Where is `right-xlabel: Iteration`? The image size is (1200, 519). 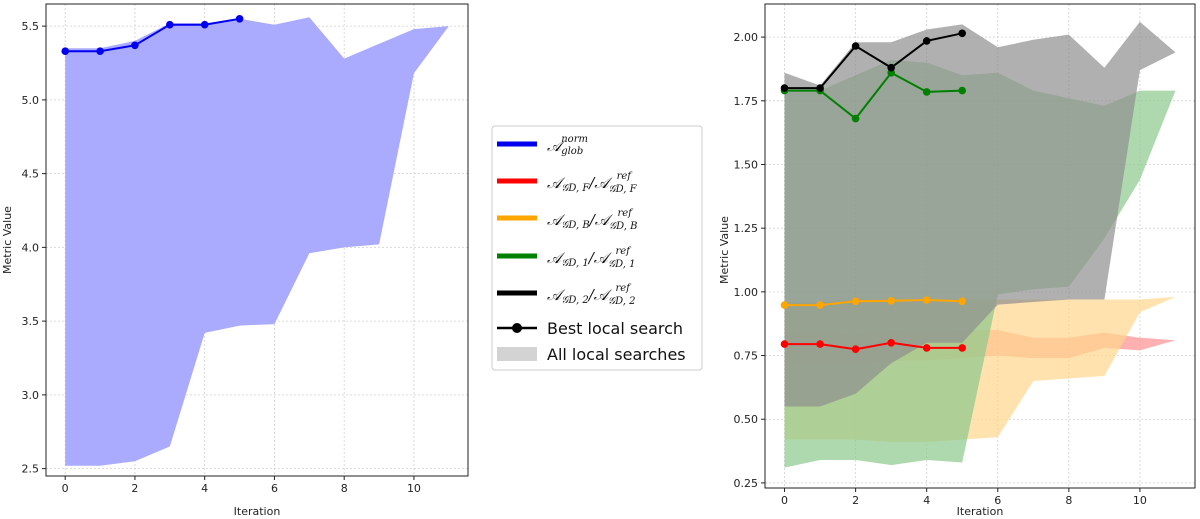 right-xlabel: Iteration is located at coordinates (980, 511).